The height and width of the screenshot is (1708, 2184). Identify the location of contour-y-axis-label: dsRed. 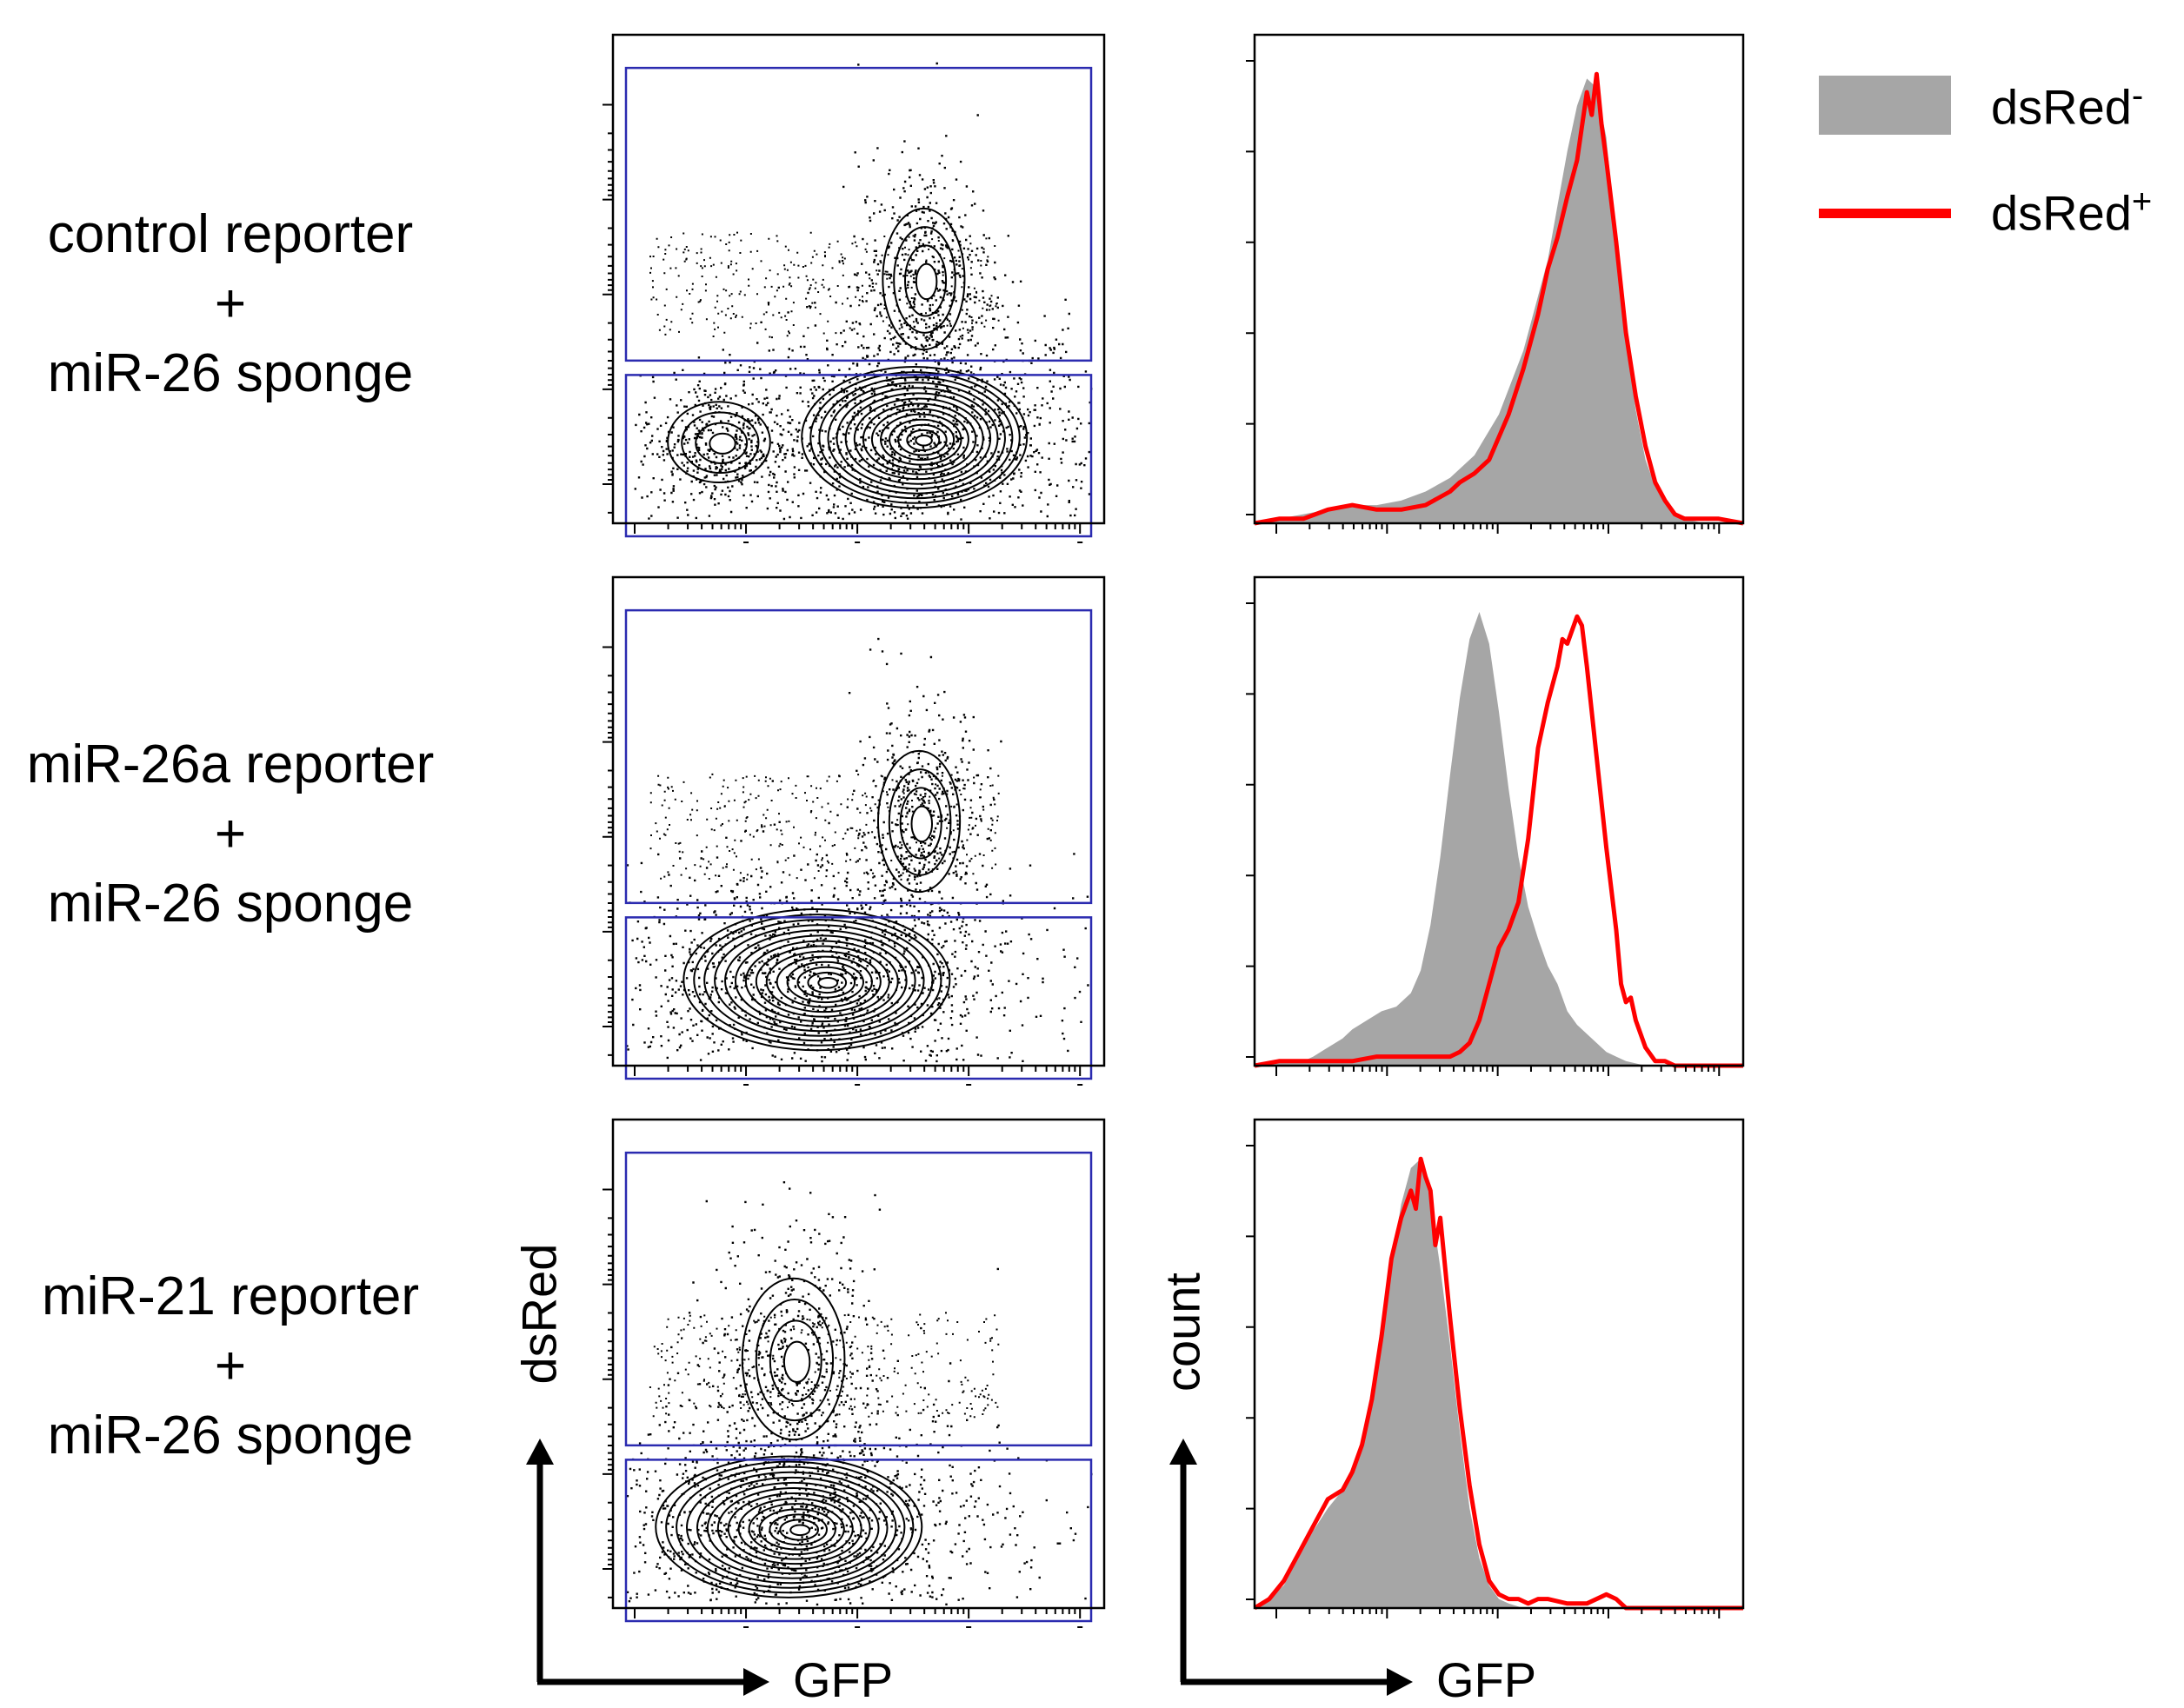
(539, 1314).